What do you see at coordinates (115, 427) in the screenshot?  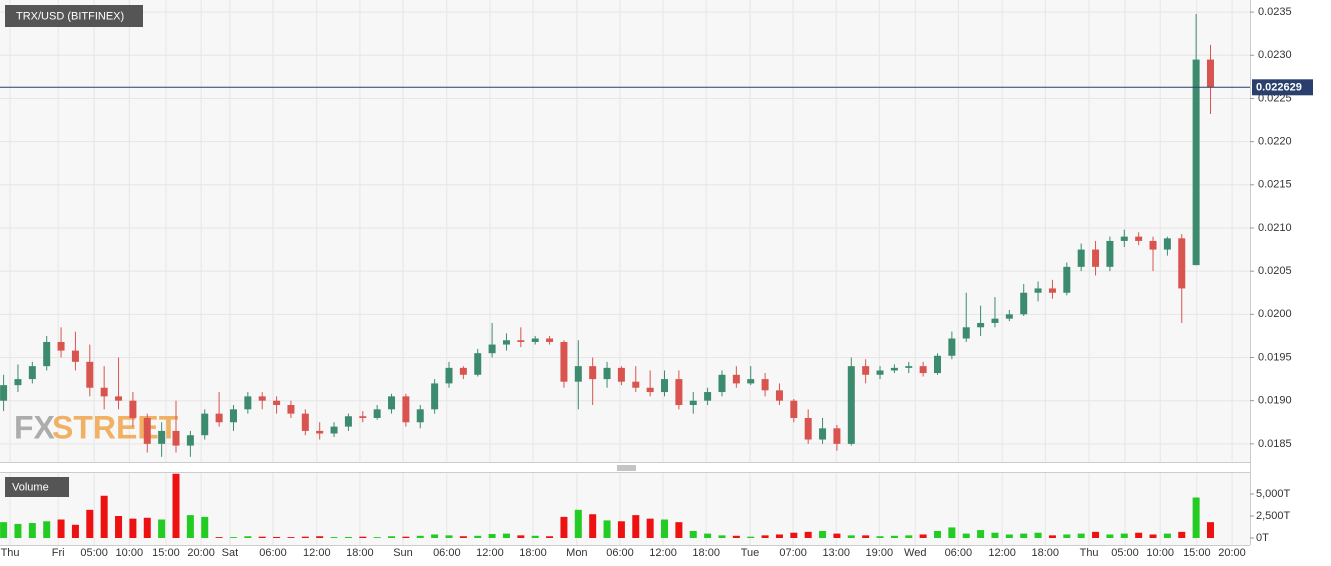 I see `watermark-street: STREET` at bounding box center [115, 427].